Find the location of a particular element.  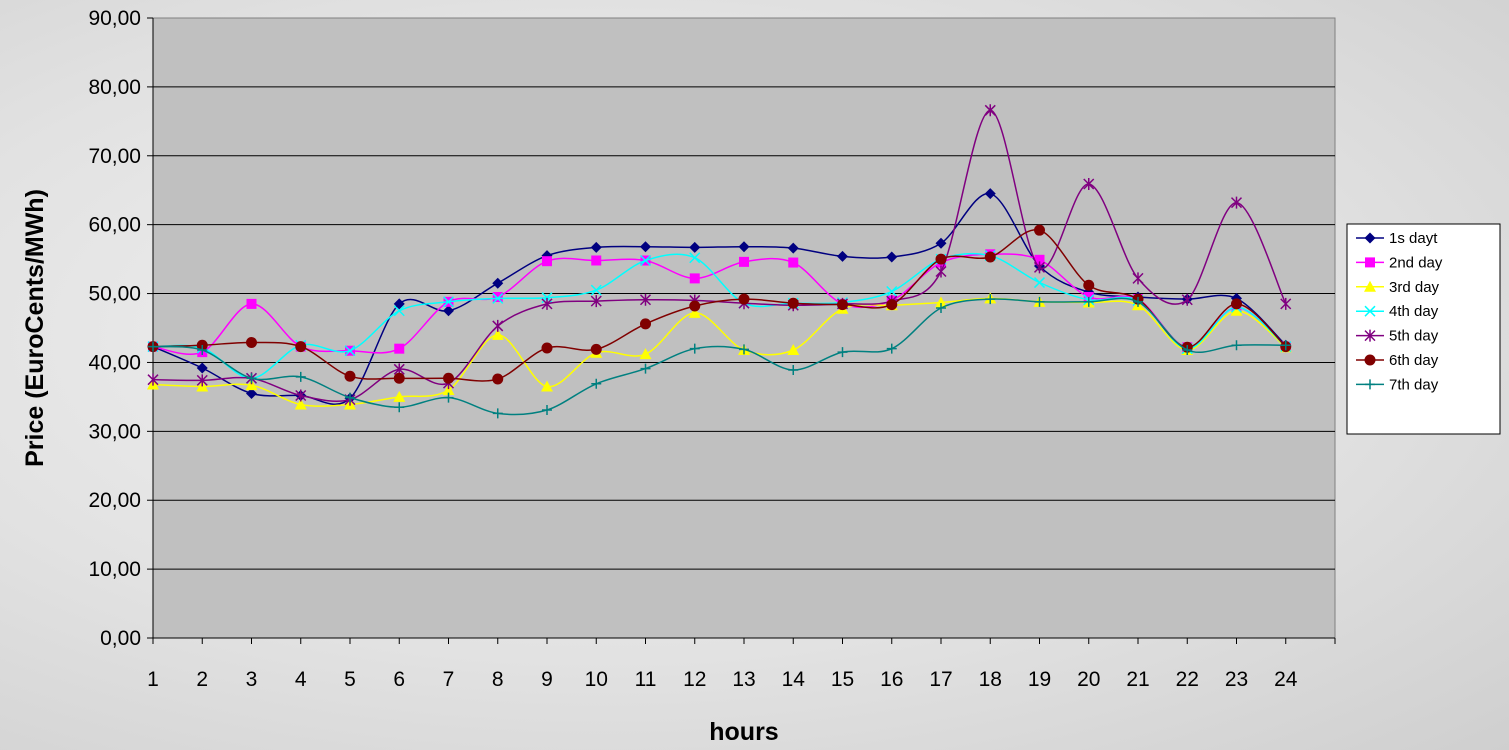

x-tick-label: 6 is located at coordinates (399, 679).